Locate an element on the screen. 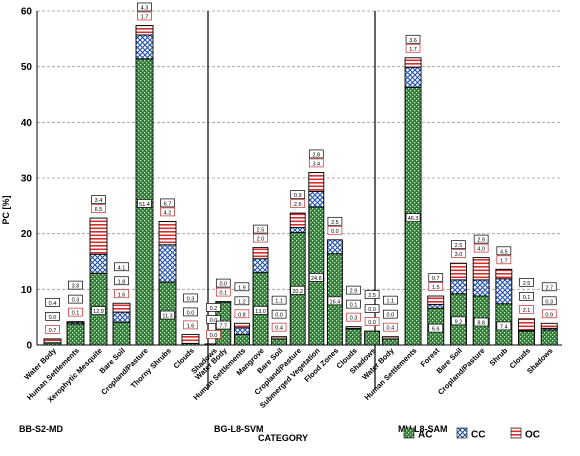  data-label-cc: 2.9 is located at coordinates (481, 241).